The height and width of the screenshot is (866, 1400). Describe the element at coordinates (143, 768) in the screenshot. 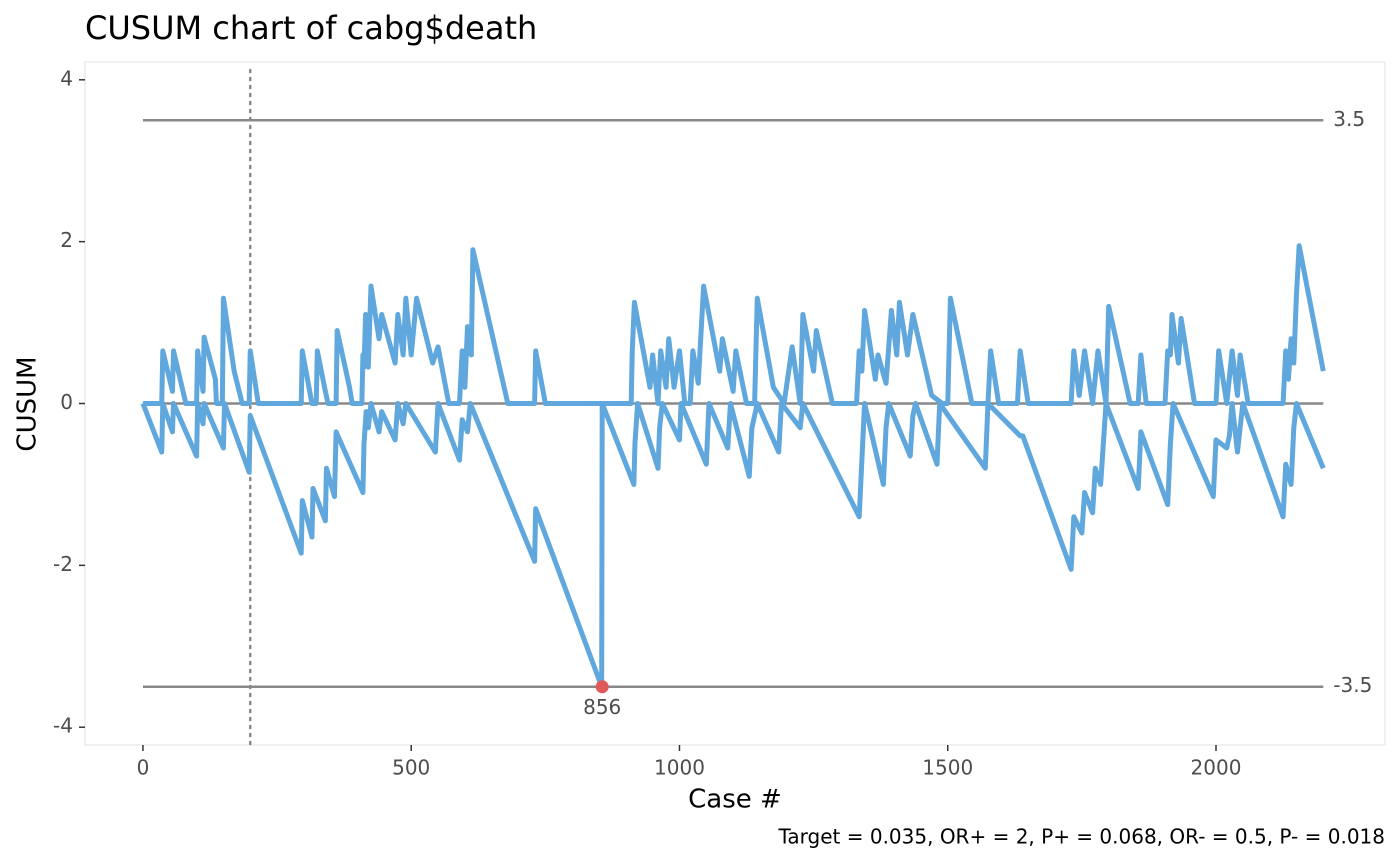

I see `x-tick-label: 0` at that location.